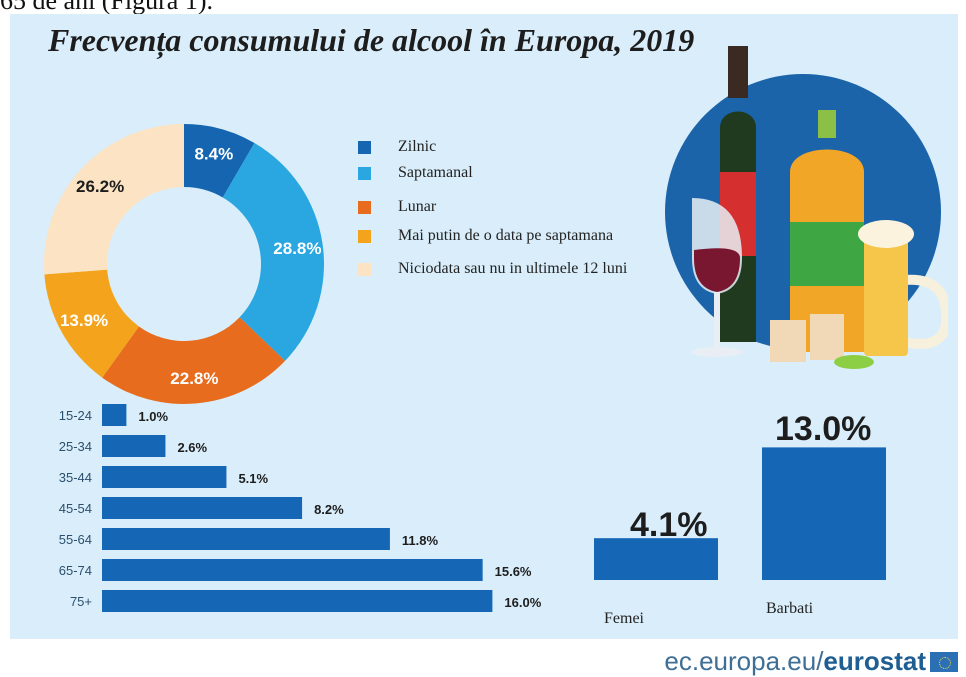 The width and height of the screenshot is (966, 677). What do you see at coordinates (717, 277) in the screenshot?
I see `wine-glass-icon` at bounding box center [717, 277].